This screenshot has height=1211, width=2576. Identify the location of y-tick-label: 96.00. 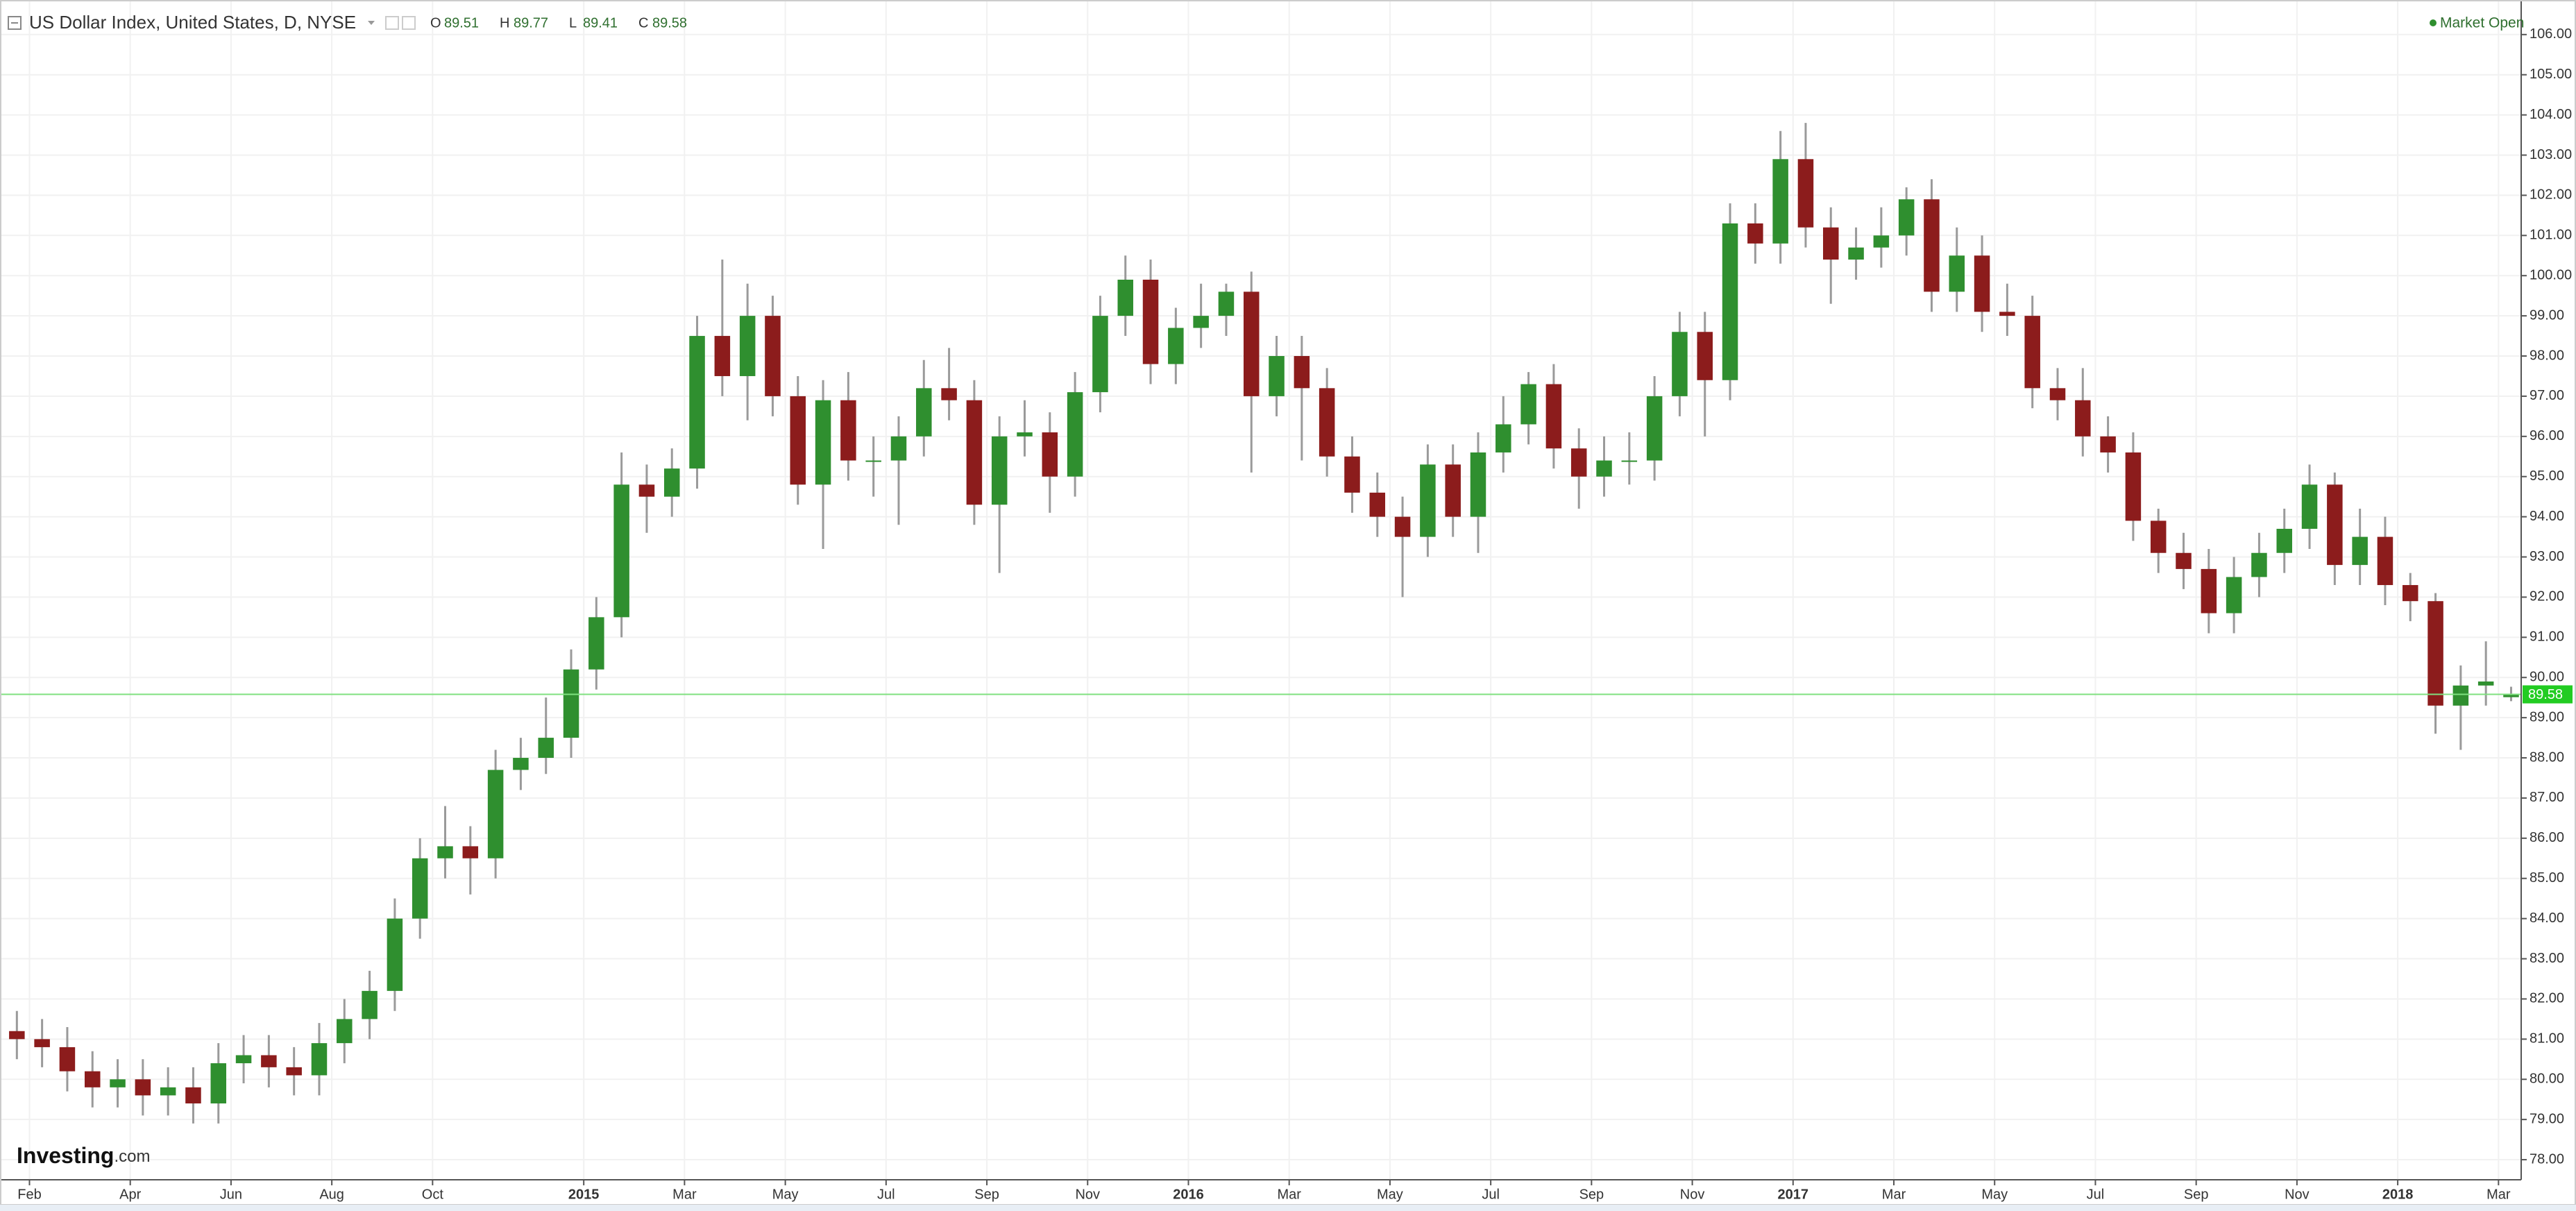
(2547, 436).